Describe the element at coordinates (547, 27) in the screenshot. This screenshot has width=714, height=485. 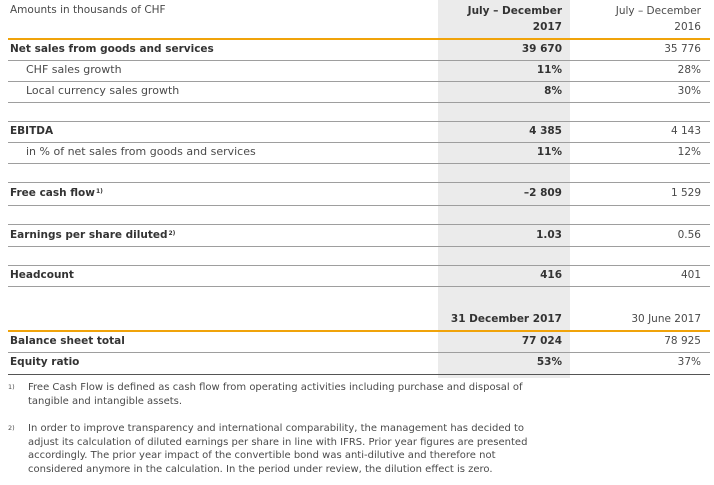
I see `column-header-2017-line2: 2017` at that location.